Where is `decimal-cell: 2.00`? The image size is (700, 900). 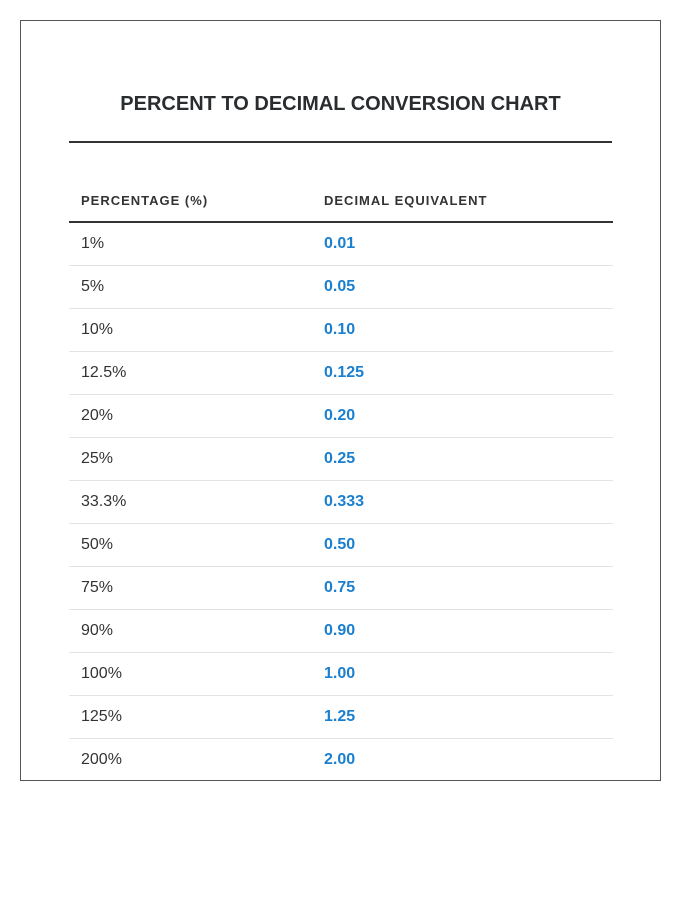
decimal-cell: 2.00 is located at coordinates (340, 759).